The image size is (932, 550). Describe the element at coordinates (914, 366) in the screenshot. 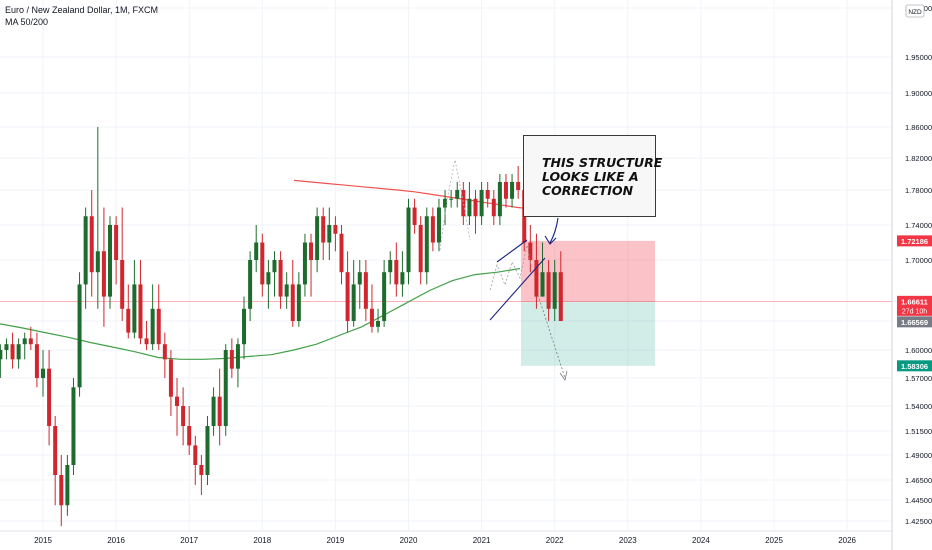

I see `target-price-tag: 1.58306` at that location.